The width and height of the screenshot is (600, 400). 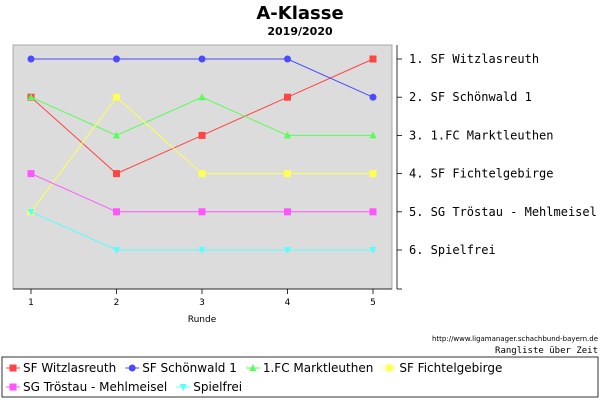 I want to click on rank-label: 3. 1.FC Marktleuthen, so click(x=481, y=135).